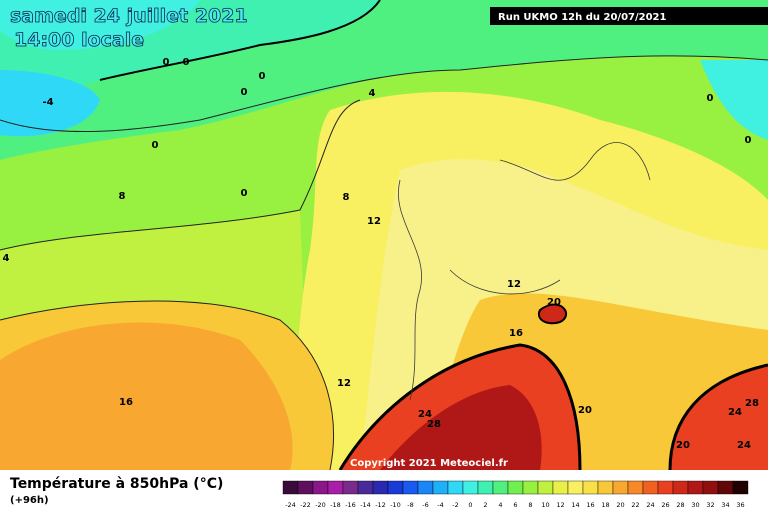 Image resolution: width=768 pixels, height=512 pixels. I want to click on colorbar-label: 28, so click(680, 505).